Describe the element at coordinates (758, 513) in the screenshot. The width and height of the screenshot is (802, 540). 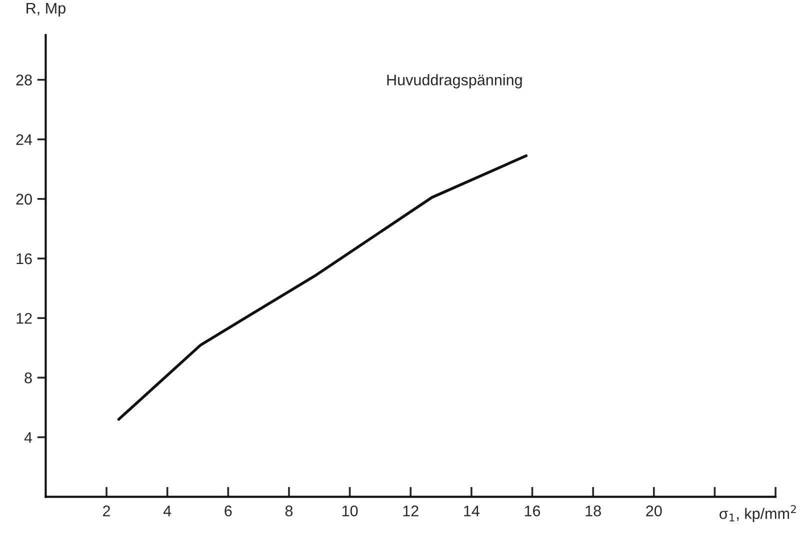
I see `x-axis-title: σ$_{1}$, kp/mm$^{2}$` at that location.